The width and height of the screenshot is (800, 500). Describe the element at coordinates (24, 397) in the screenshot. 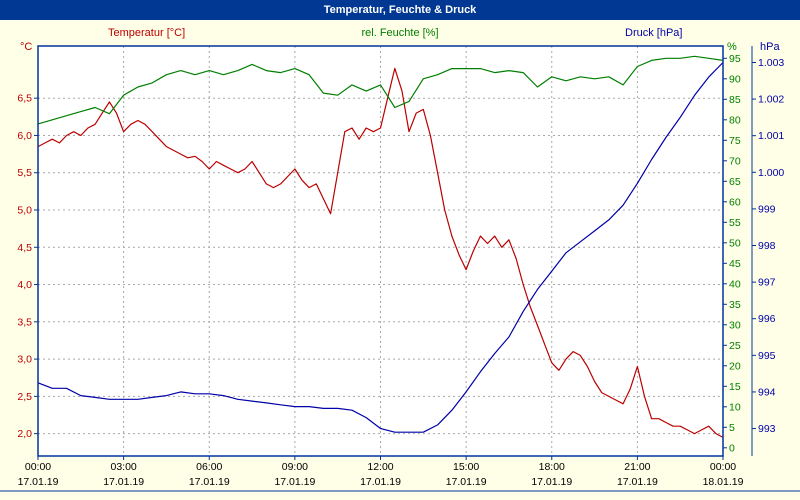

I see `svg-text: 2,5` at that location.